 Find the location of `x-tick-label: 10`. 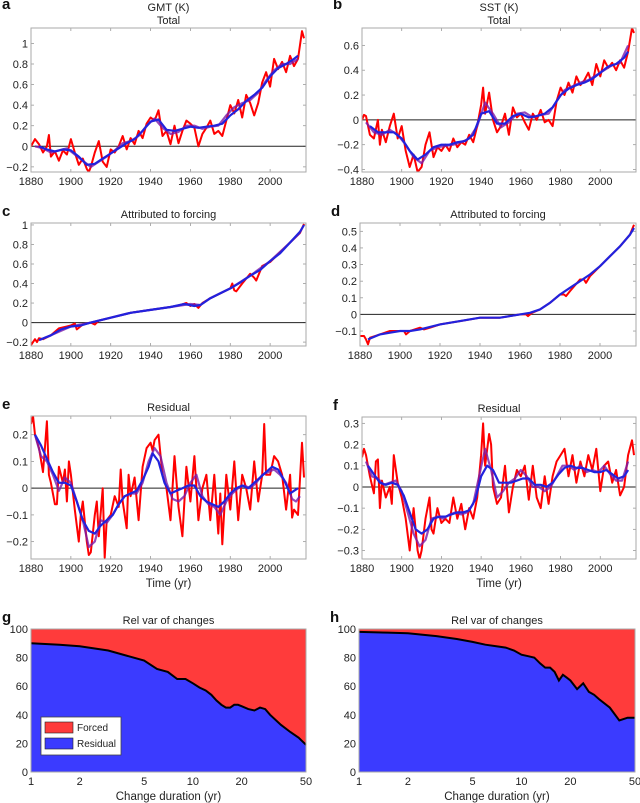

x-tick-label: 10 is located at coordinates (193, 782).